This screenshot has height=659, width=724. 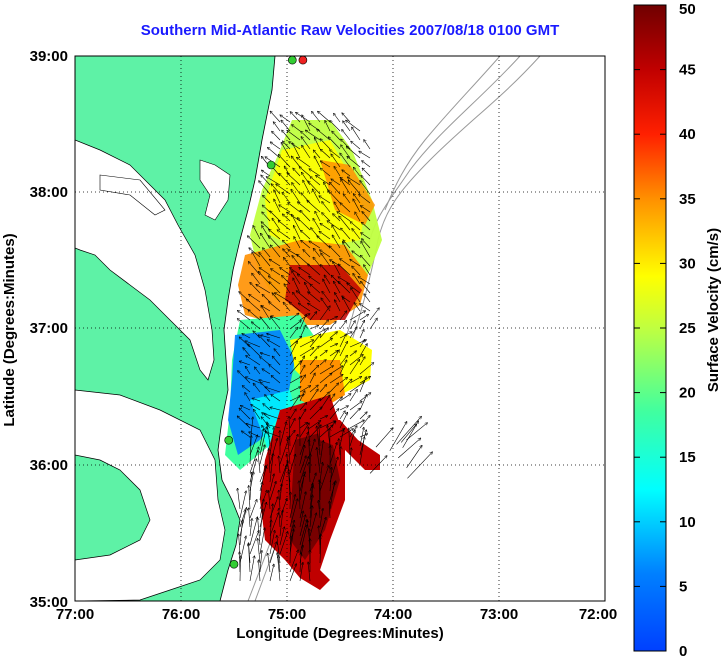 What do you see at coordinates (49, 465) in the screenshot?
I see `y-tick-label: 36:00` at bounding box center [49, 465].